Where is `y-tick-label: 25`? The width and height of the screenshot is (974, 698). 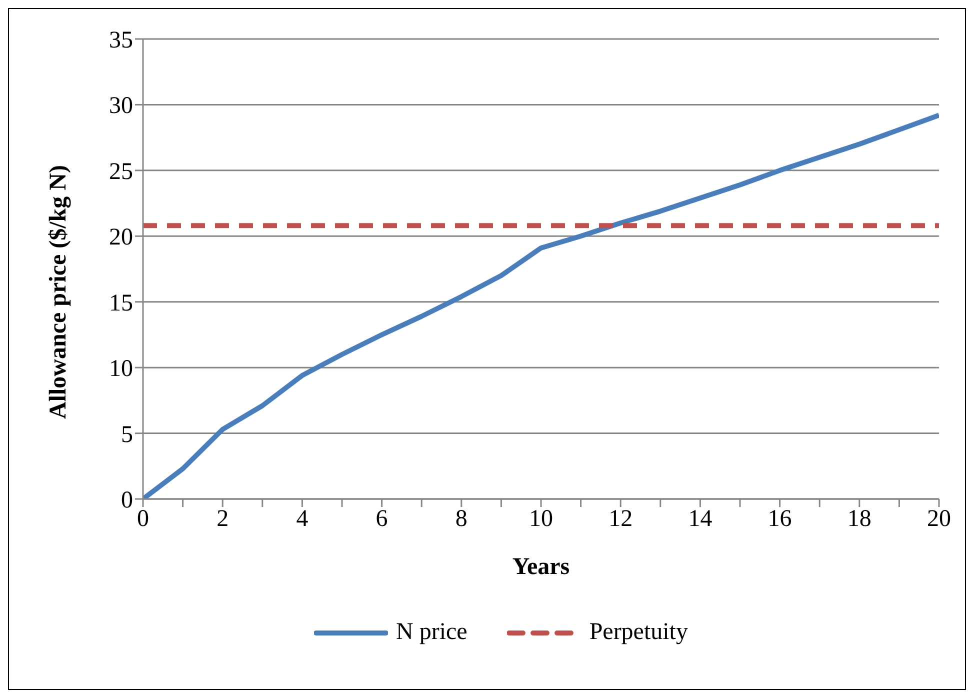 y-tick-label: 25 is located at coordinates (121, 171).